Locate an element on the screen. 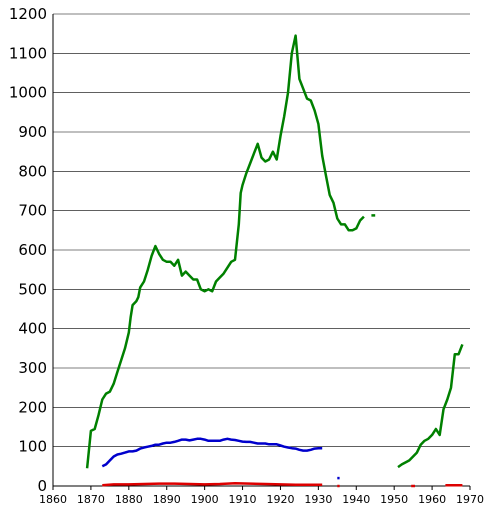  y-tick-label: 700 is located at coordinates (32, 211).